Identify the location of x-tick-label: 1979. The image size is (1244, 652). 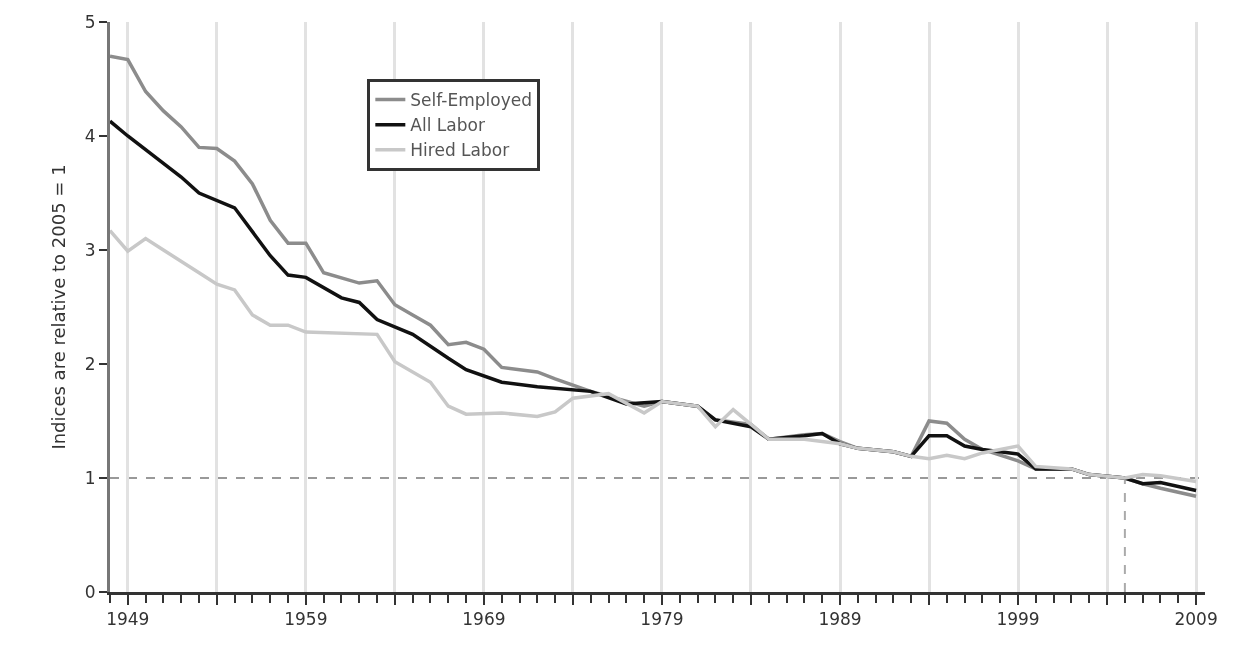
(662, 619).